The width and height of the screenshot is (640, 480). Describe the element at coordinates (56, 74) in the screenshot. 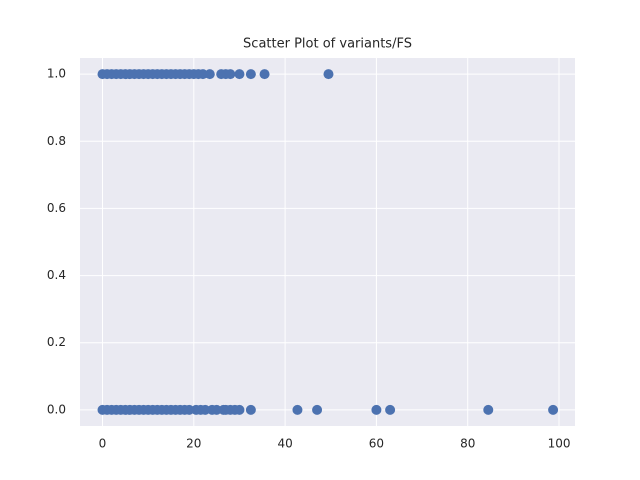

I see `y-tick-label: 1.0` at that location.